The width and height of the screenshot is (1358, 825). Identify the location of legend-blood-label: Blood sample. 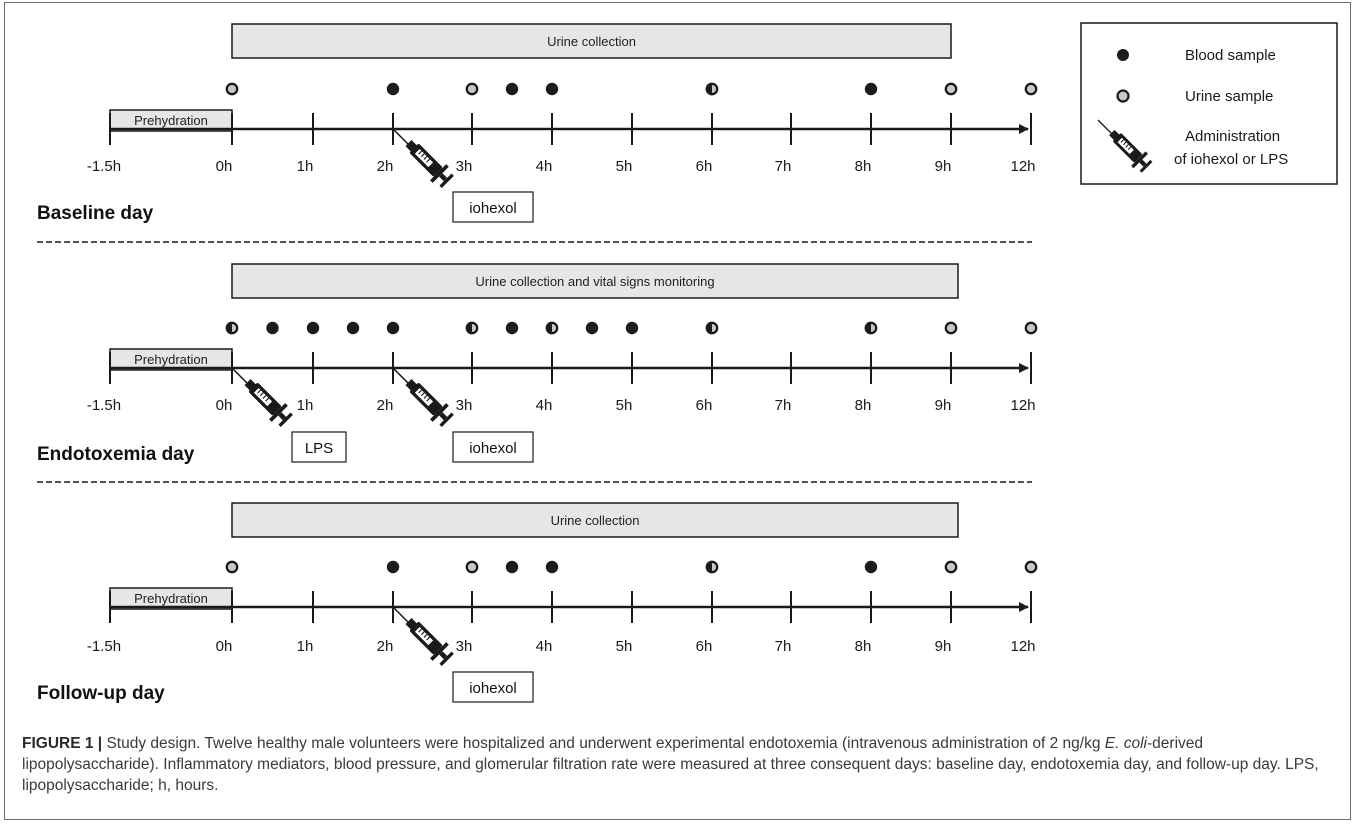
(1230, 55).